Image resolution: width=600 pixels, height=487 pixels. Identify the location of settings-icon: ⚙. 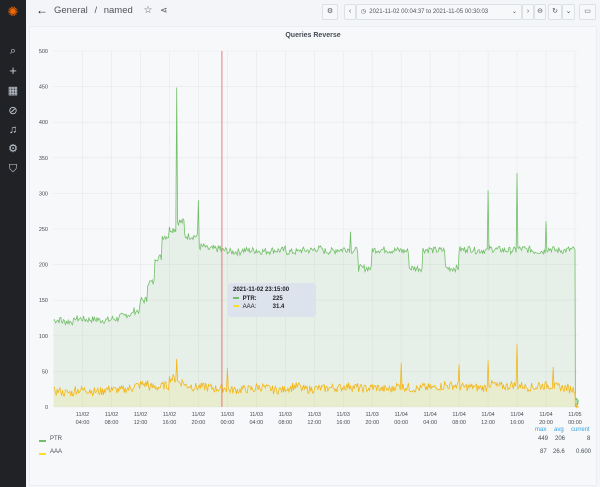
(13, 149).